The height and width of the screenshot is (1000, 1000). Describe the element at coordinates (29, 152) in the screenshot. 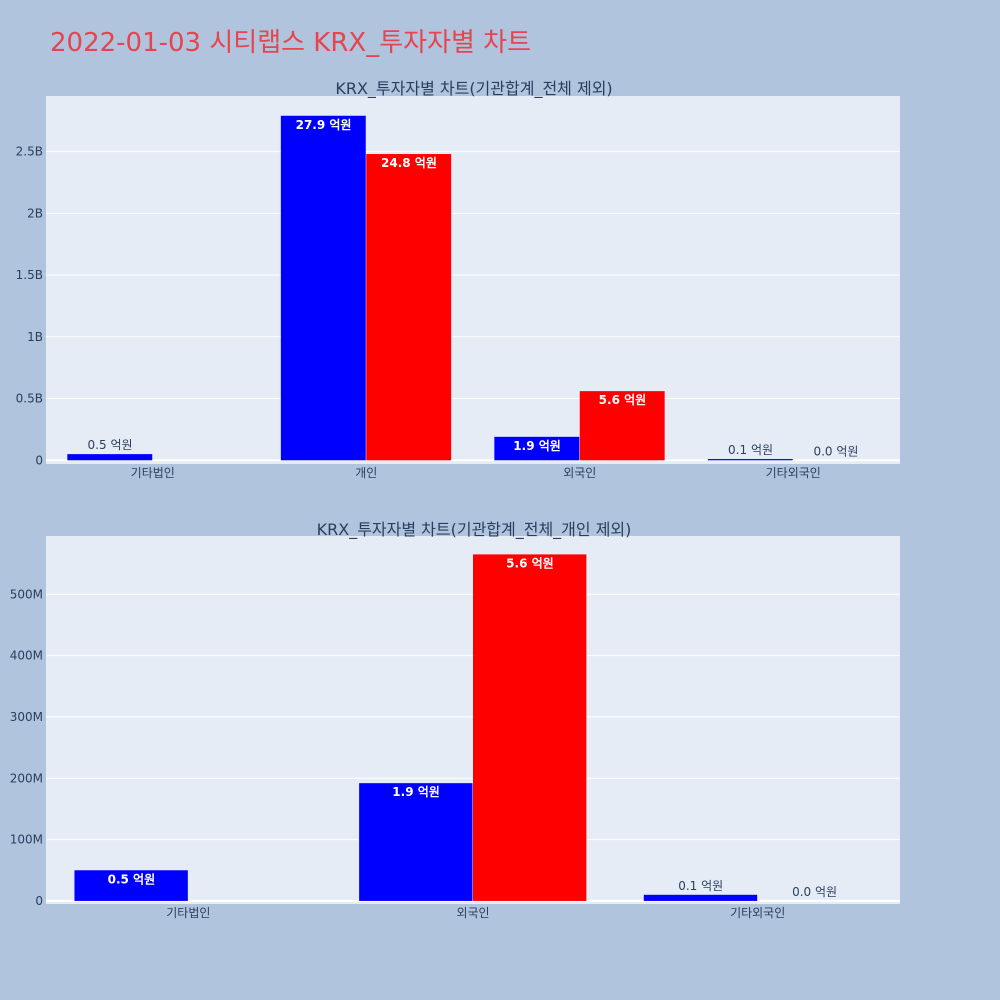

I see `y-tick-label: 2.5B` at that location.